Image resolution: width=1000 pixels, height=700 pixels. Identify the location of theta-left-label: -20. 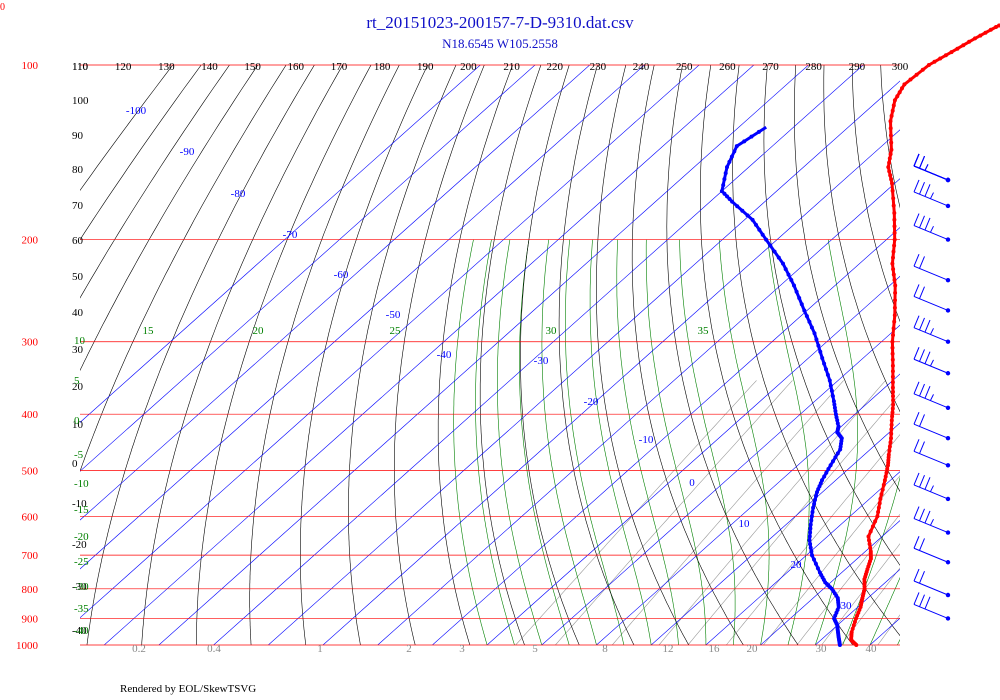
(79, 545).